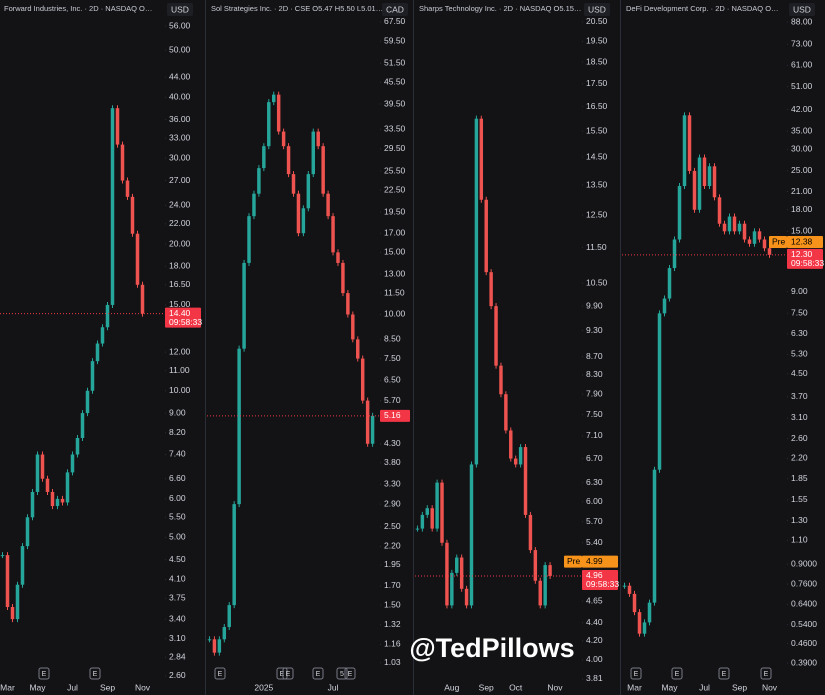 This screenshot has width=825, height=695. Describe the element at coordinates (770, 687) in the screenshot. I see `x-tick-label: Nov` at that location.